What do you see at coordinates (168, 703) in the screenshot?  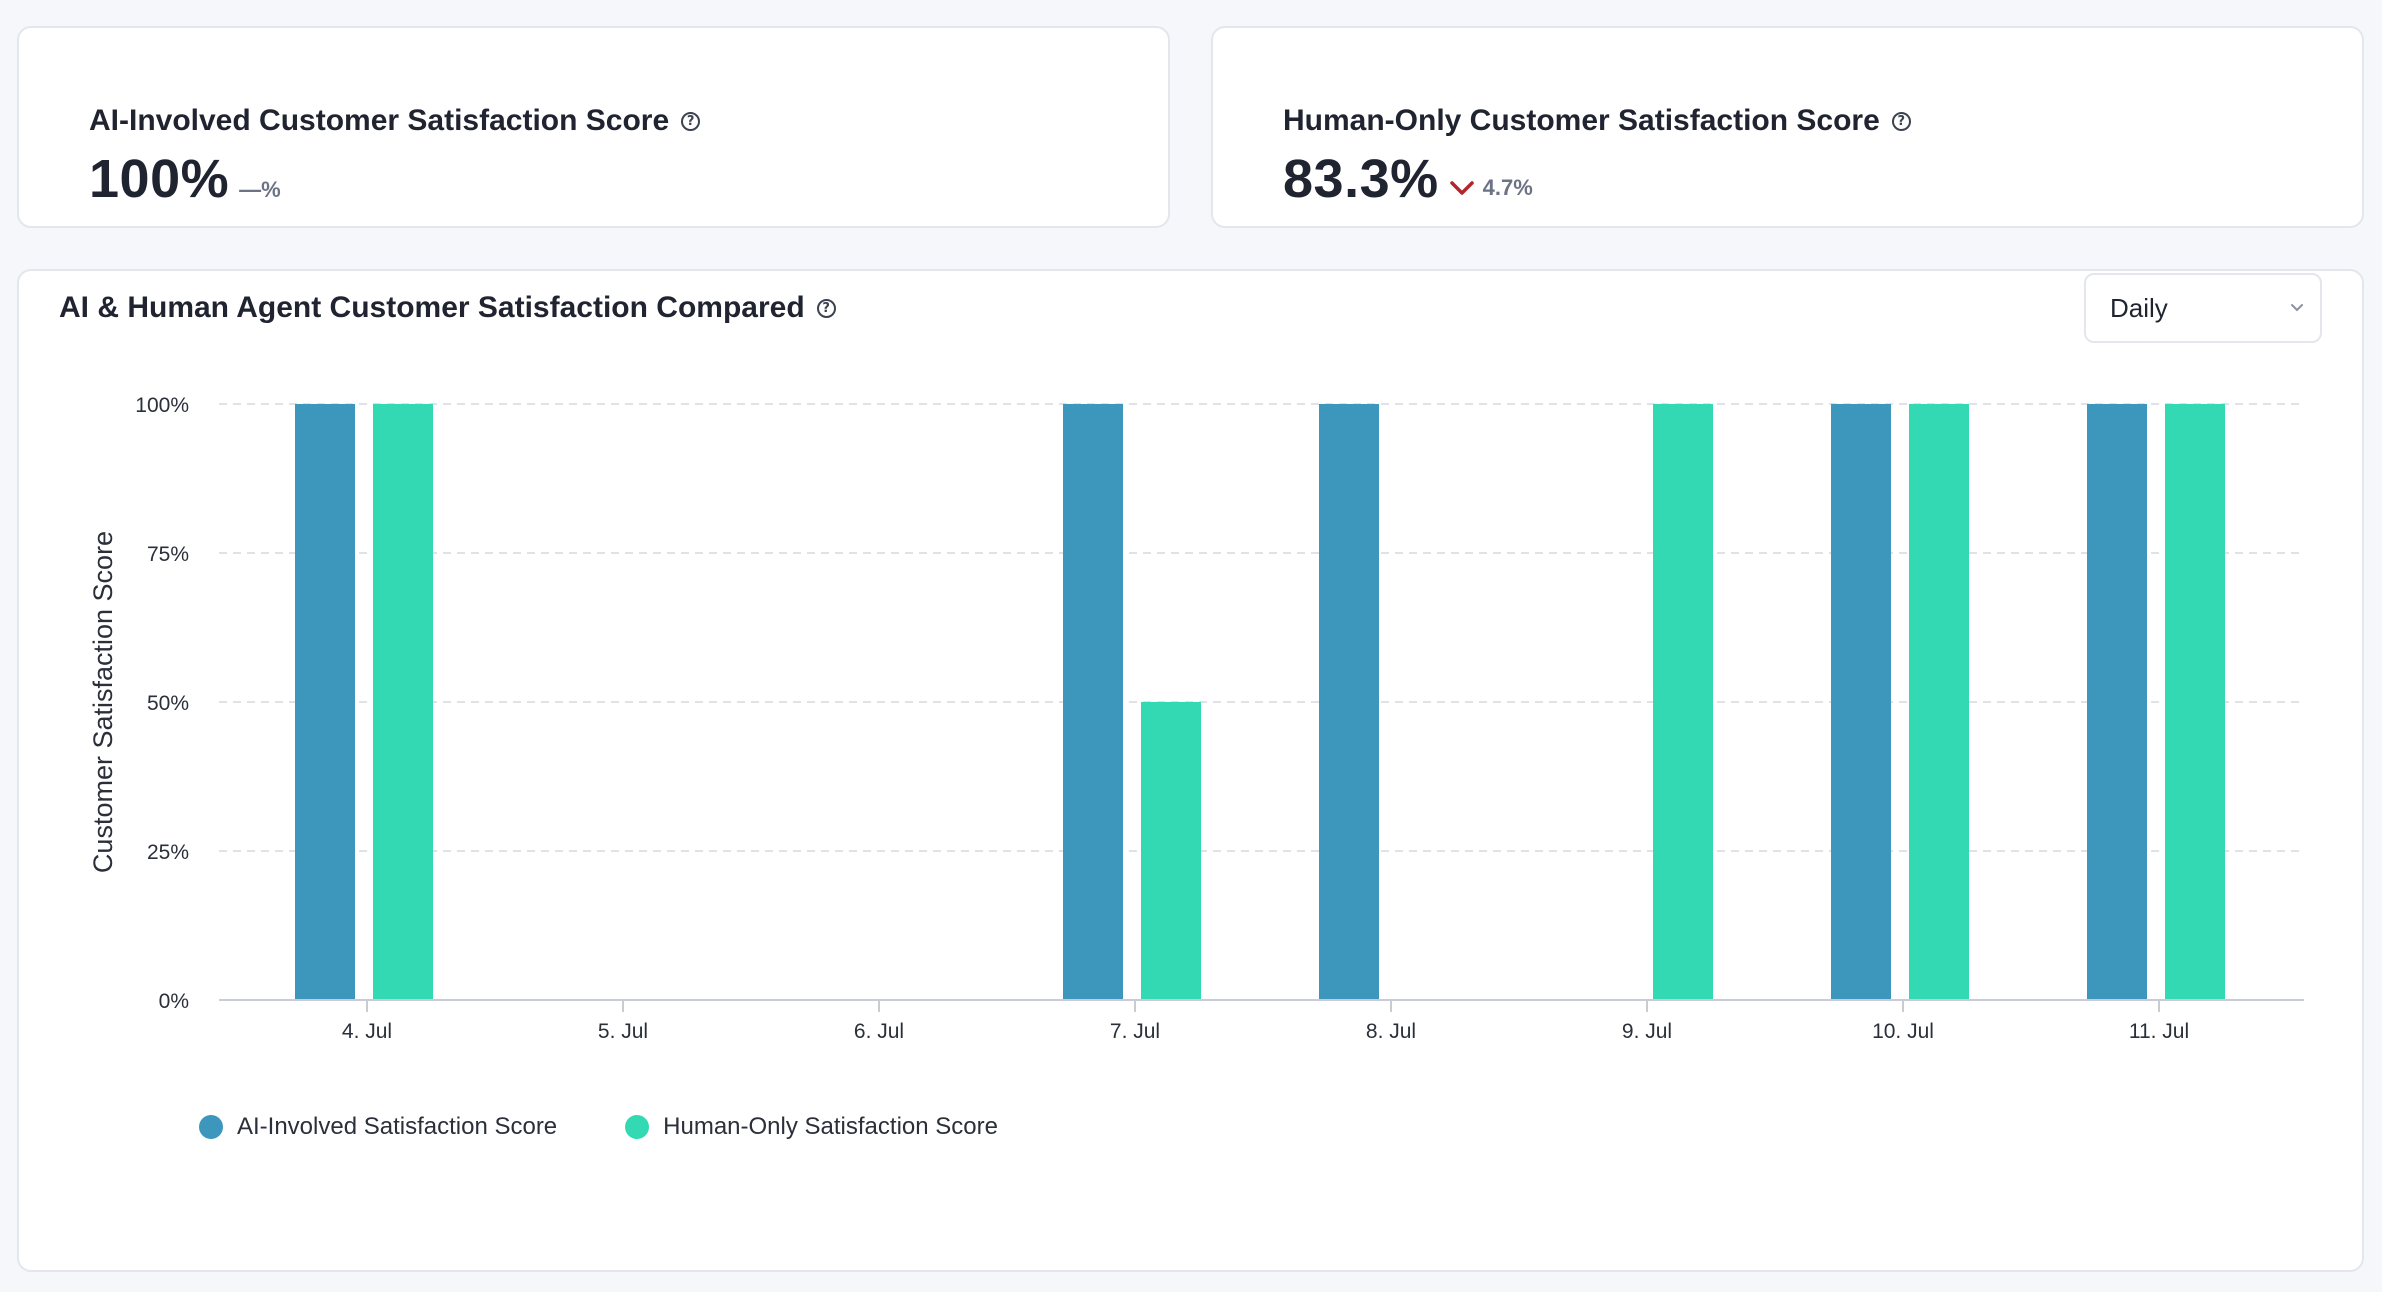 I see `y-tick-label: 50%` at bounding box center [168, 703].